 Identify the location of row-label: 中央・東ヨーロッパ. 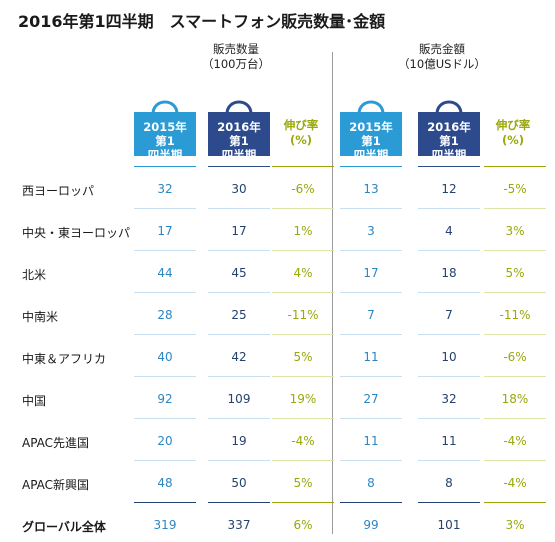
(76, 233).